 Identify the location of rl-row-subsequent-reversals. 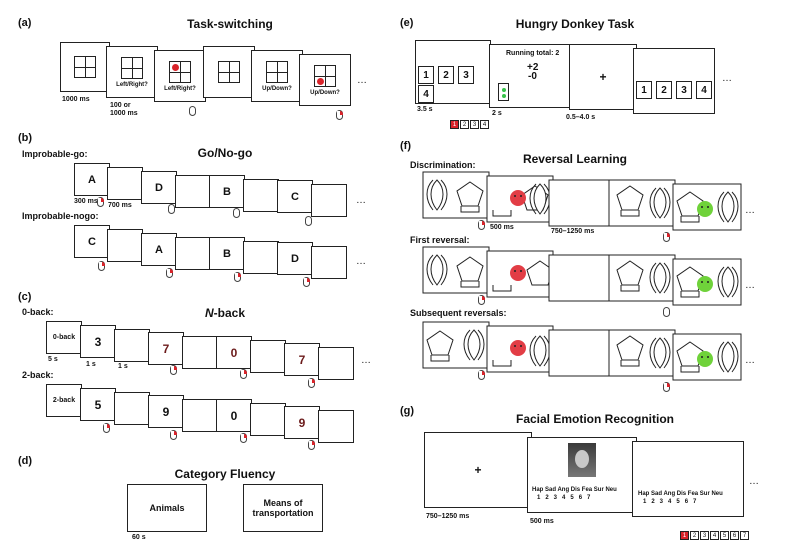
(582, 351).